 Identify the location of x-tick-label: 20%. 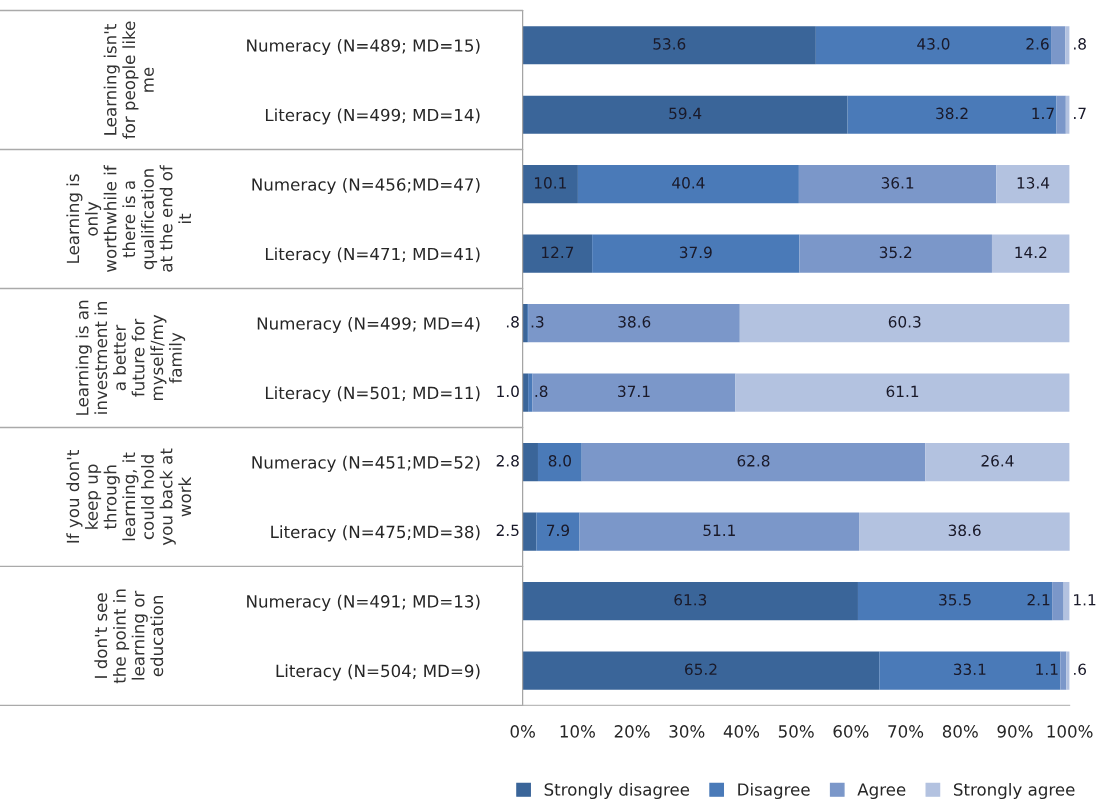
(632, 731).